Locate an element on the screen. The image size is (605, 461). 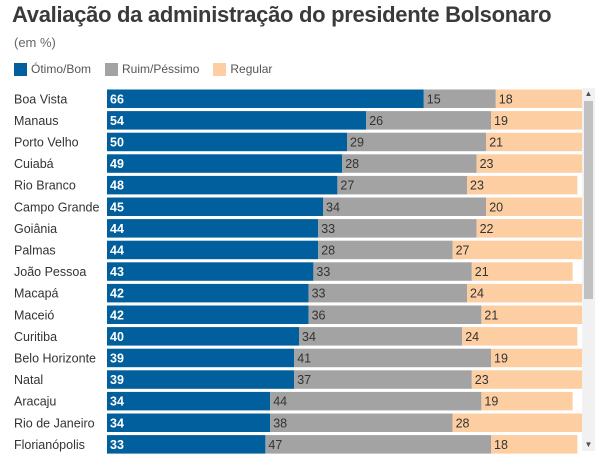
category-label-macapa: Macapá is located at coordinates (36, 294).